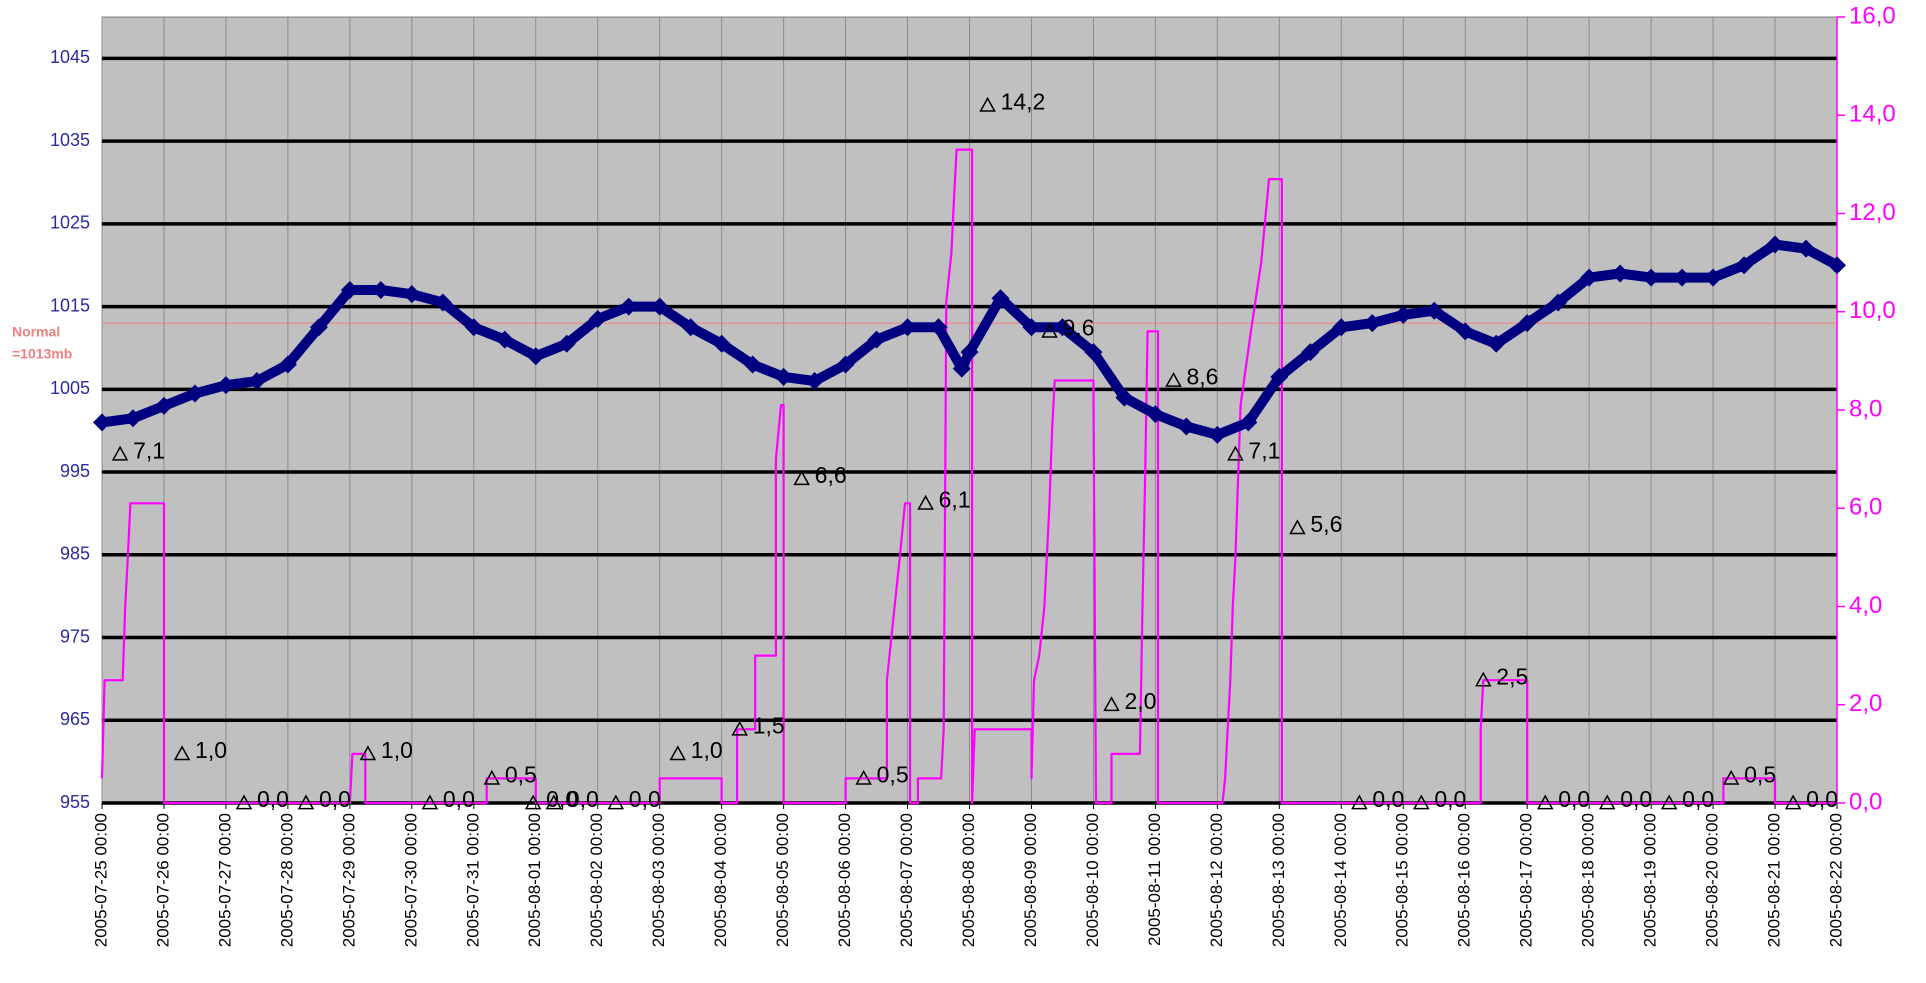 The width and height of the screenshot is (1926, 983). Describe the element at coordinates (955, 499) in the screenshot. I see `data-label: 6,1` at that location.